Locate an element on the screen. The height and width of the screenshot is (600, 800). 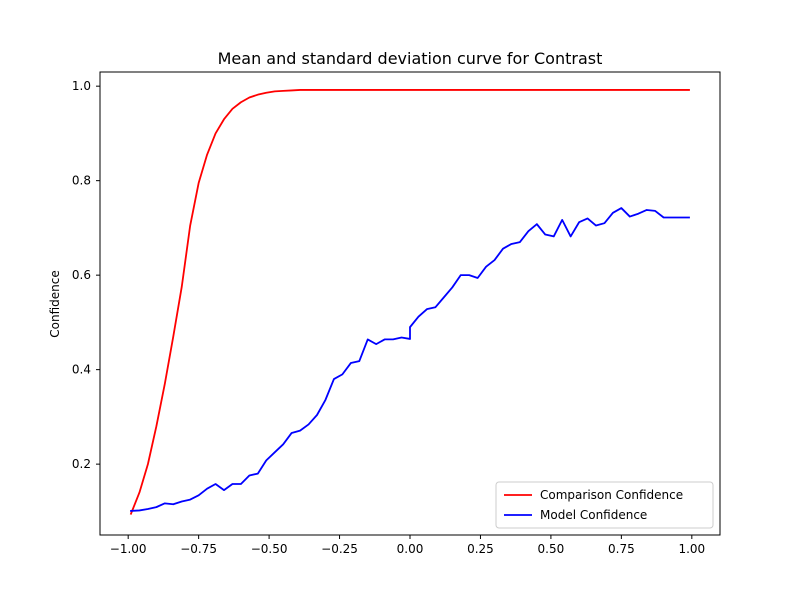
y-tick-label: 0.2 is located at coordinates (81, 464).